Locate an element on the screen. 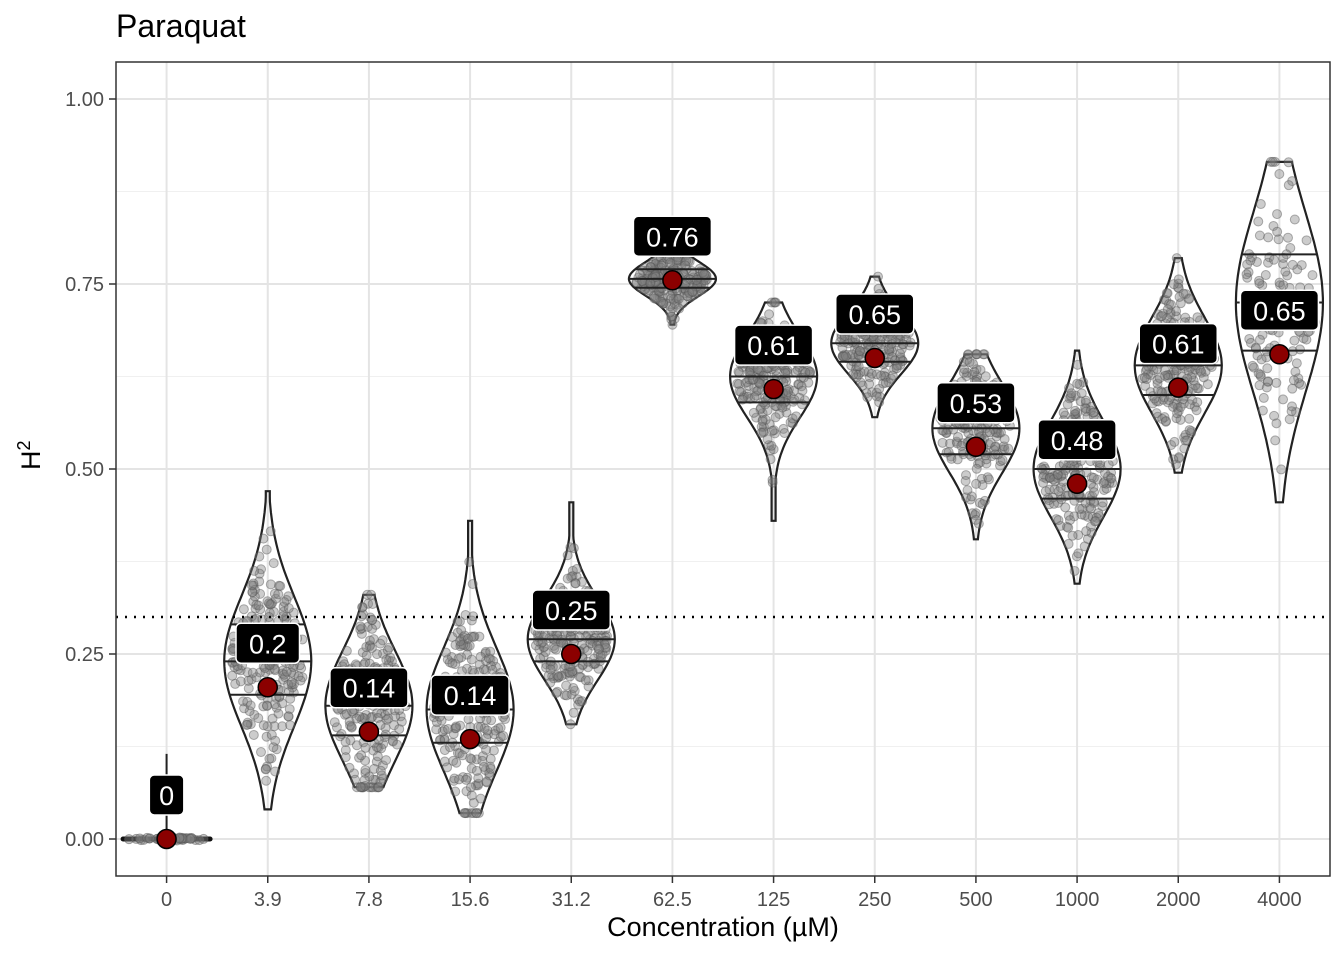  x-tick-label: 1000 is located at coordinates (1077, 900).